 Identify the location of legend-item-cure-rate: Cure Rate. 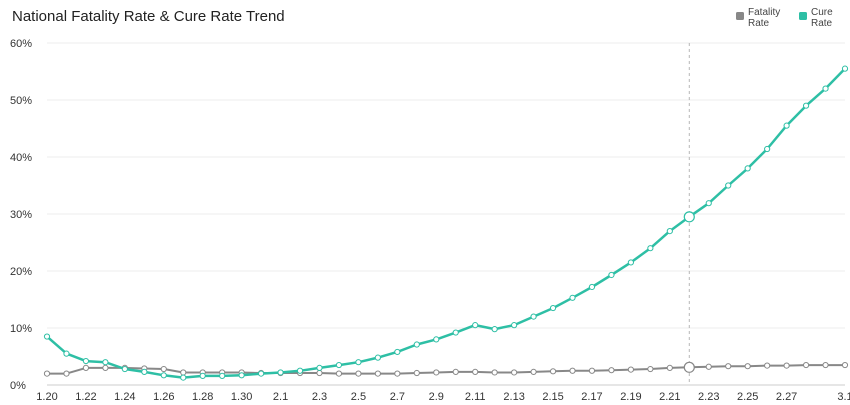
(816, 18).